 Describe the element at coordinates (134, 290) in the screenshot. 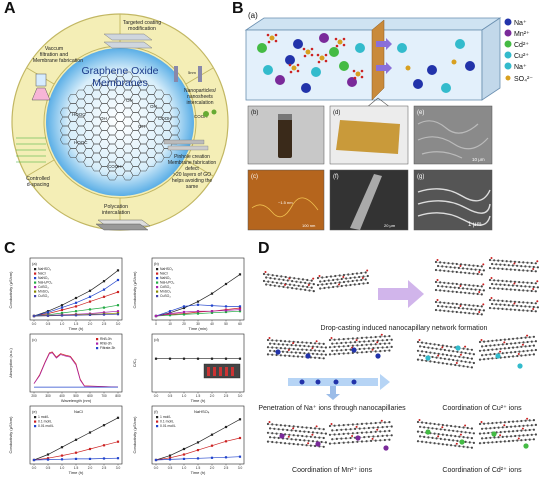

I see `c-b-ylabel: Conductivity (μS/cm)` at that location.